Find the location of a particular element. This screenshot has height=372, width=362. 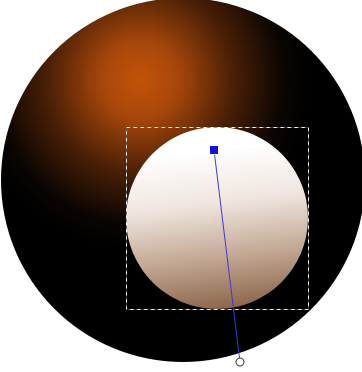

gradient-start-handle-icon is located at coordinates (214, 150).